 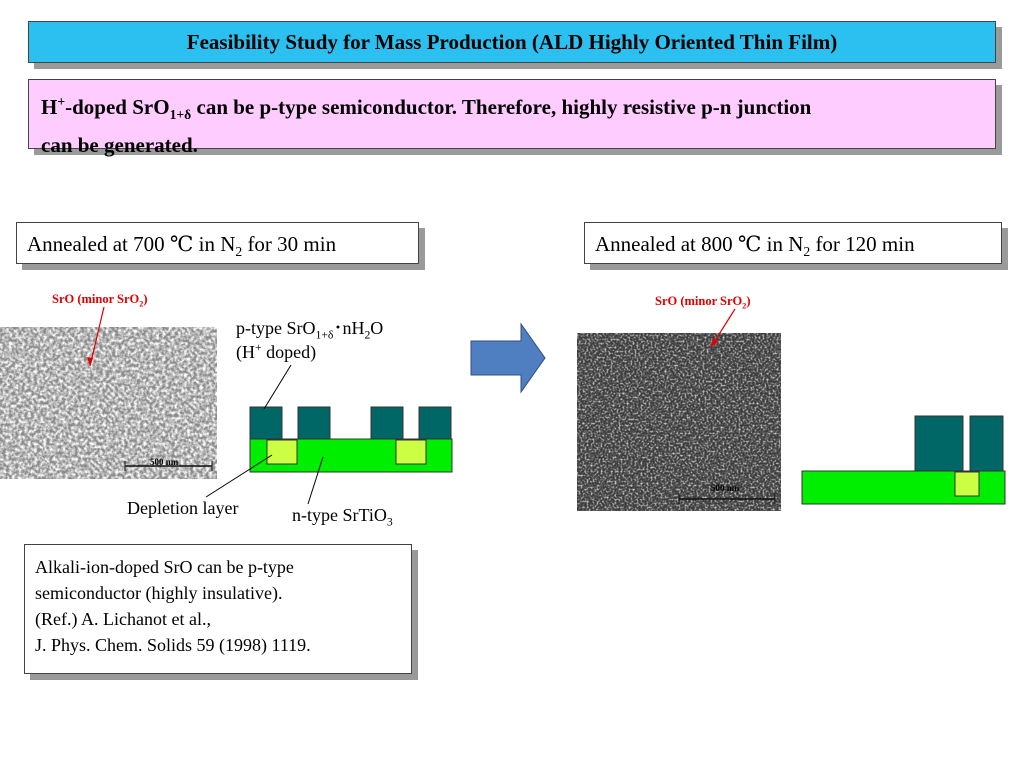 What do you see at coordinates (123, 619) in the screenshot?
I see `note-line: (Ref.) A. Lichanot et al.,` at bounding box center [123, 619].